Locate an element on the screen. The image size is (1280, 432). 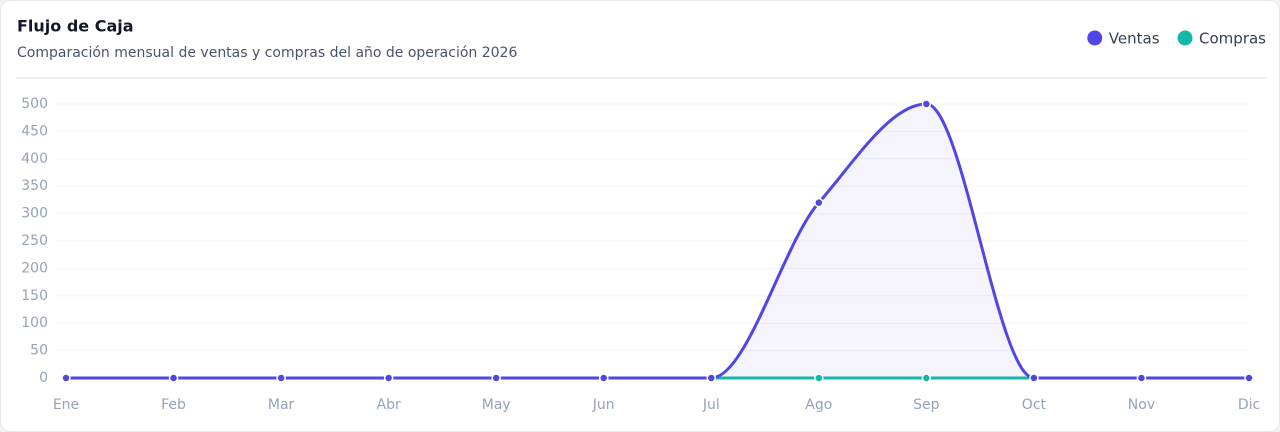
chart-title: Flujo de Caja is located at coordinates (75, 26).